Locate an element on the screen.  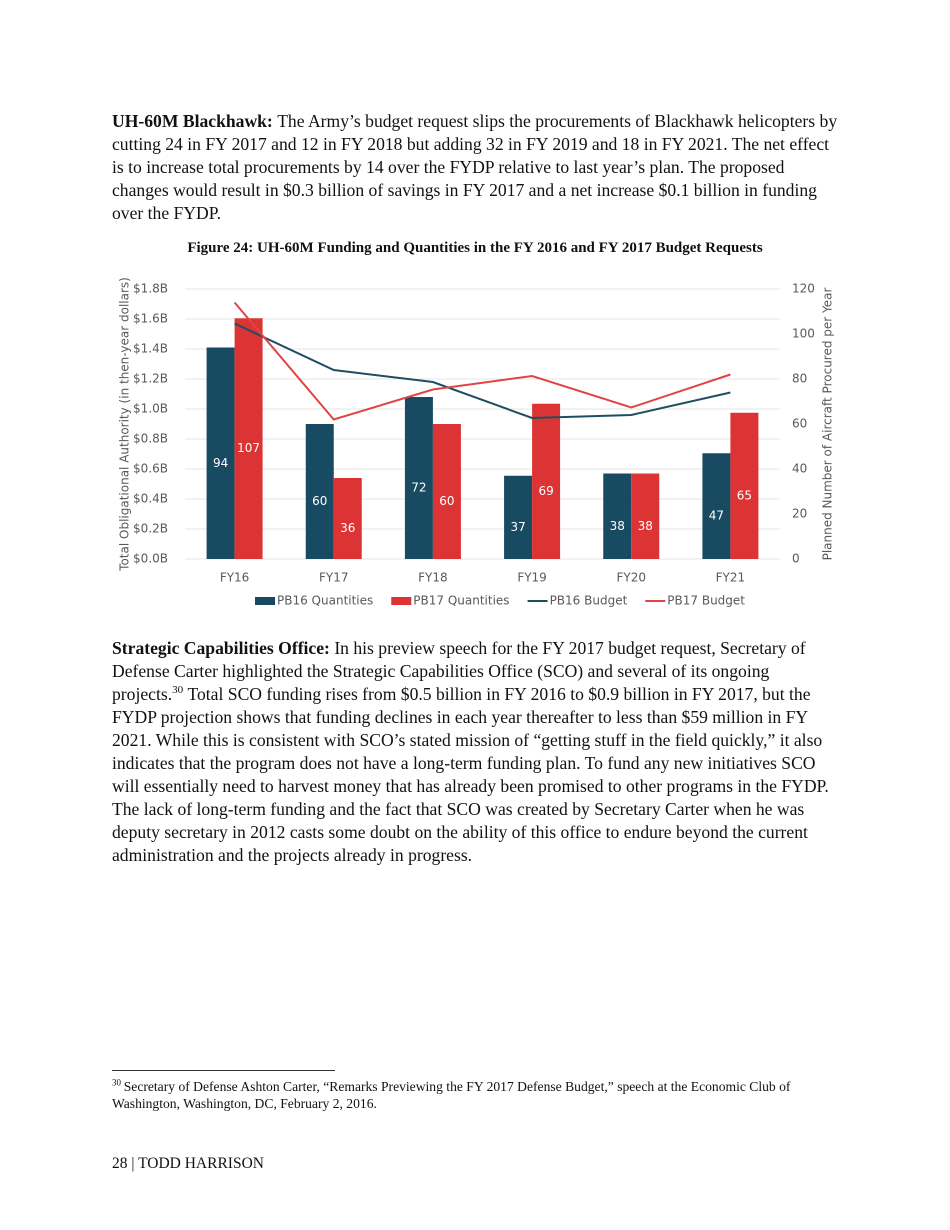
y-tick-label: $0.6B is located at coordinates (150, 469).